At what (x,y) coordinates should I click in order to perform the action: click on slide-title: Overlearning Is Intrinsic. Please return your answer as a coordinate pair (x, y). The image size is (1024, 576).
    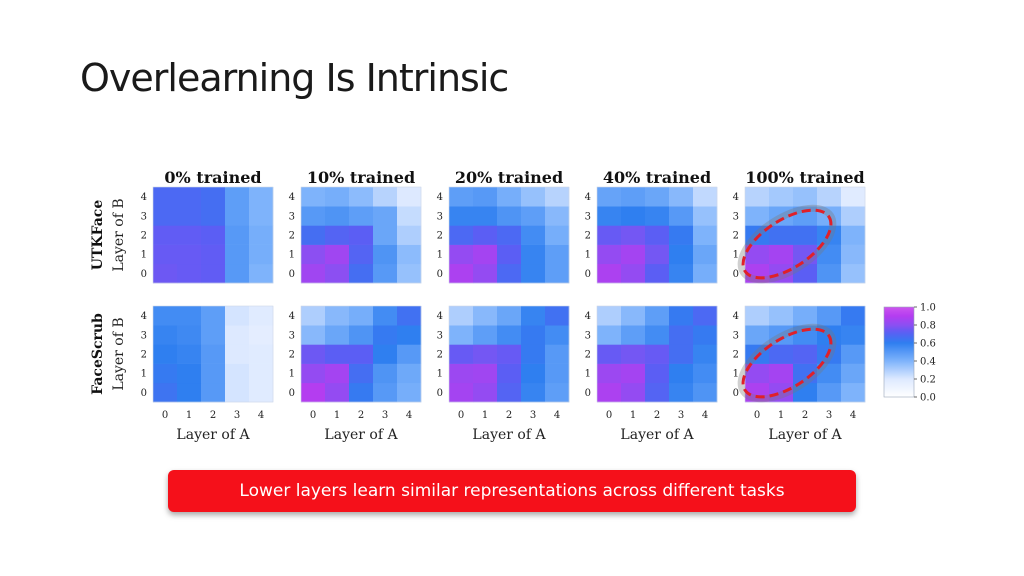
    Looking at the image, I should click on (294, 78).